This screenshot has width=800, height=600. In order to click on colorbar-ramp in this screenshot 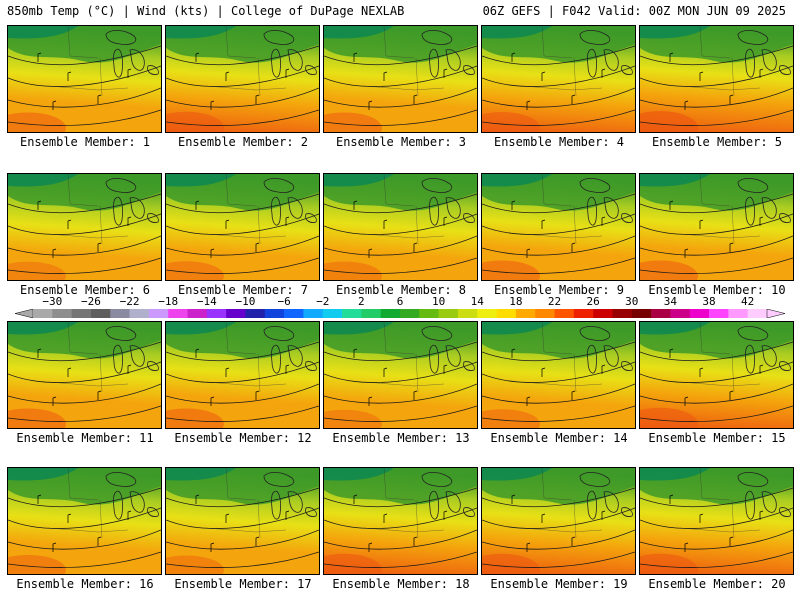, I will do `click(400, 313)`.